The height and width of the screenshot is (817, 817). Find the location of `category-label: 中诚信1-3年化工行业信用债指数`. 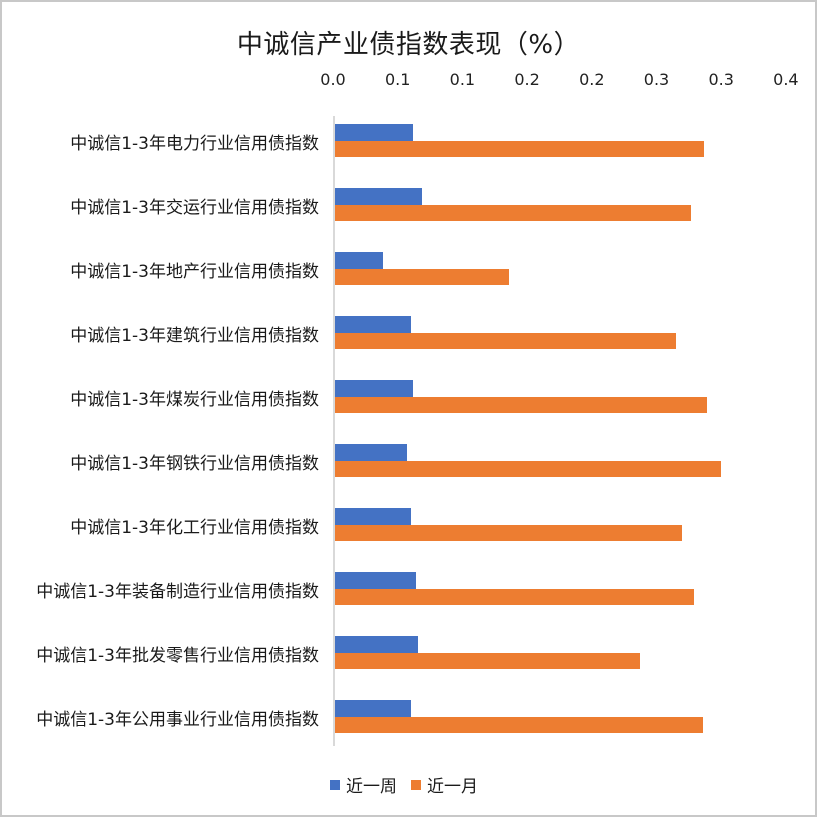

category-label: 中诚信1-3年化工行业信用债指数 is located at coordinates (194, 528).